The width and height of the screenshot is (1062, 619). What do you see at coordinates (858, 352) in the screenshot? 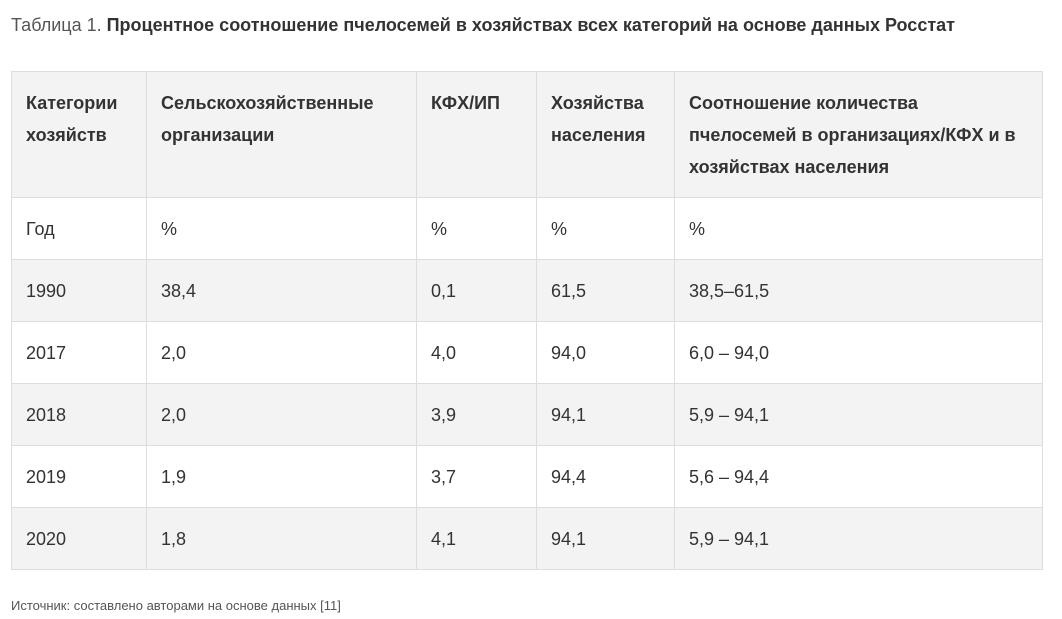
I see `table-cell: 6,0 – 94,0` at bounding box center [858, 352].